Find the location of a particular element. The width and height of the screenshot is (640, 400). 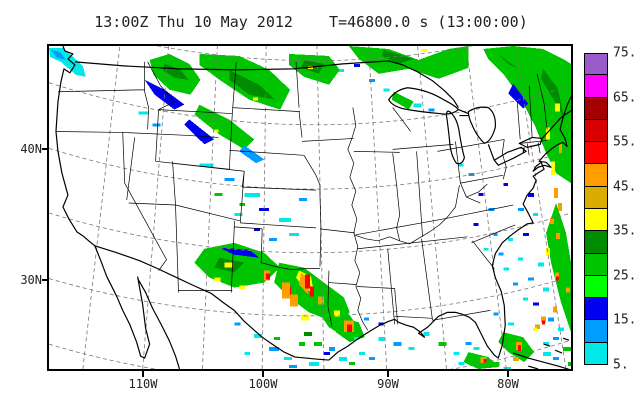

colorbar-box-cyan is located at coordinates (596, 353).